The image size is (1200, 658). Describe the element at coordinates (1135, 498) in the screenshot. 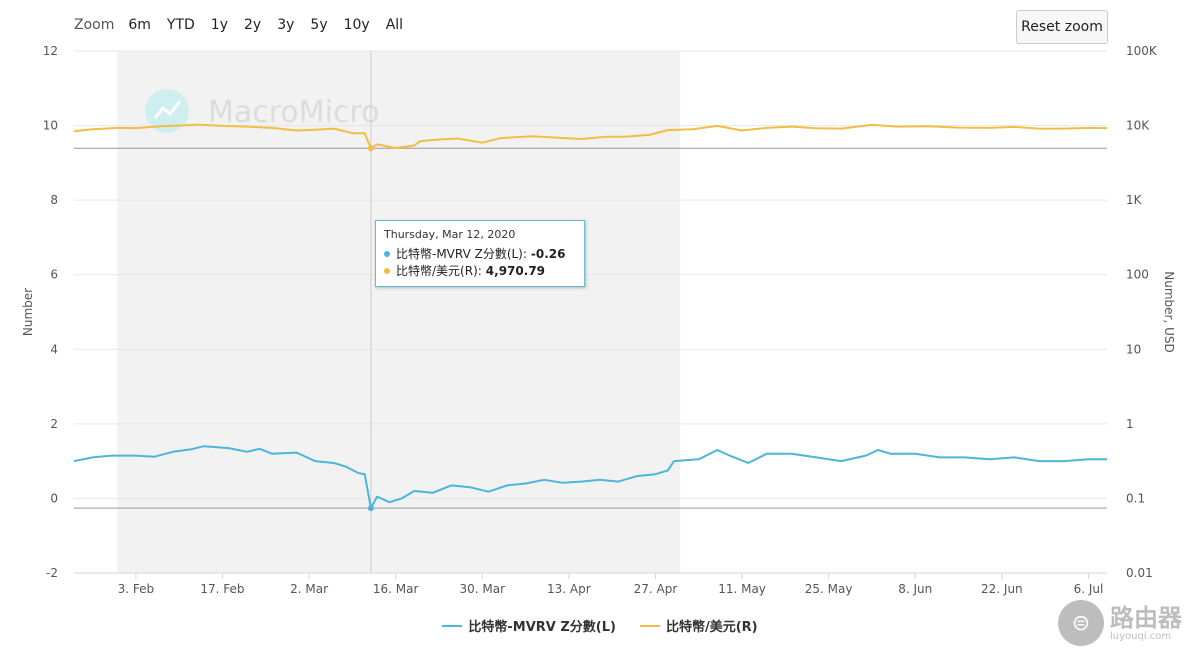

I see `y-right-tick-label: 0.1` at that location.